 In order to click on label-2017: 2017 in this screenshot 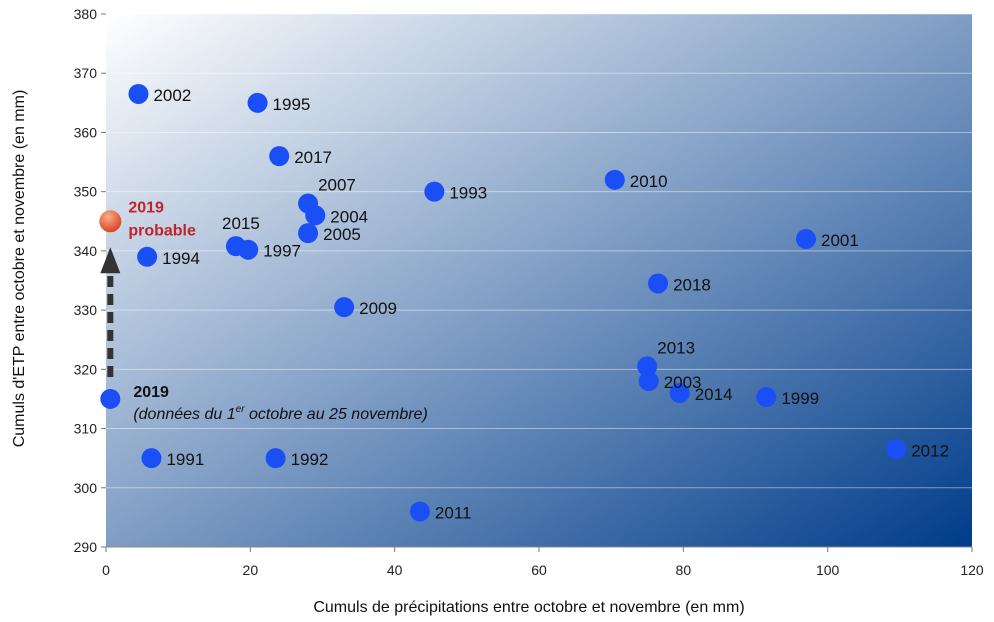, I will do `click(313, 157)`.